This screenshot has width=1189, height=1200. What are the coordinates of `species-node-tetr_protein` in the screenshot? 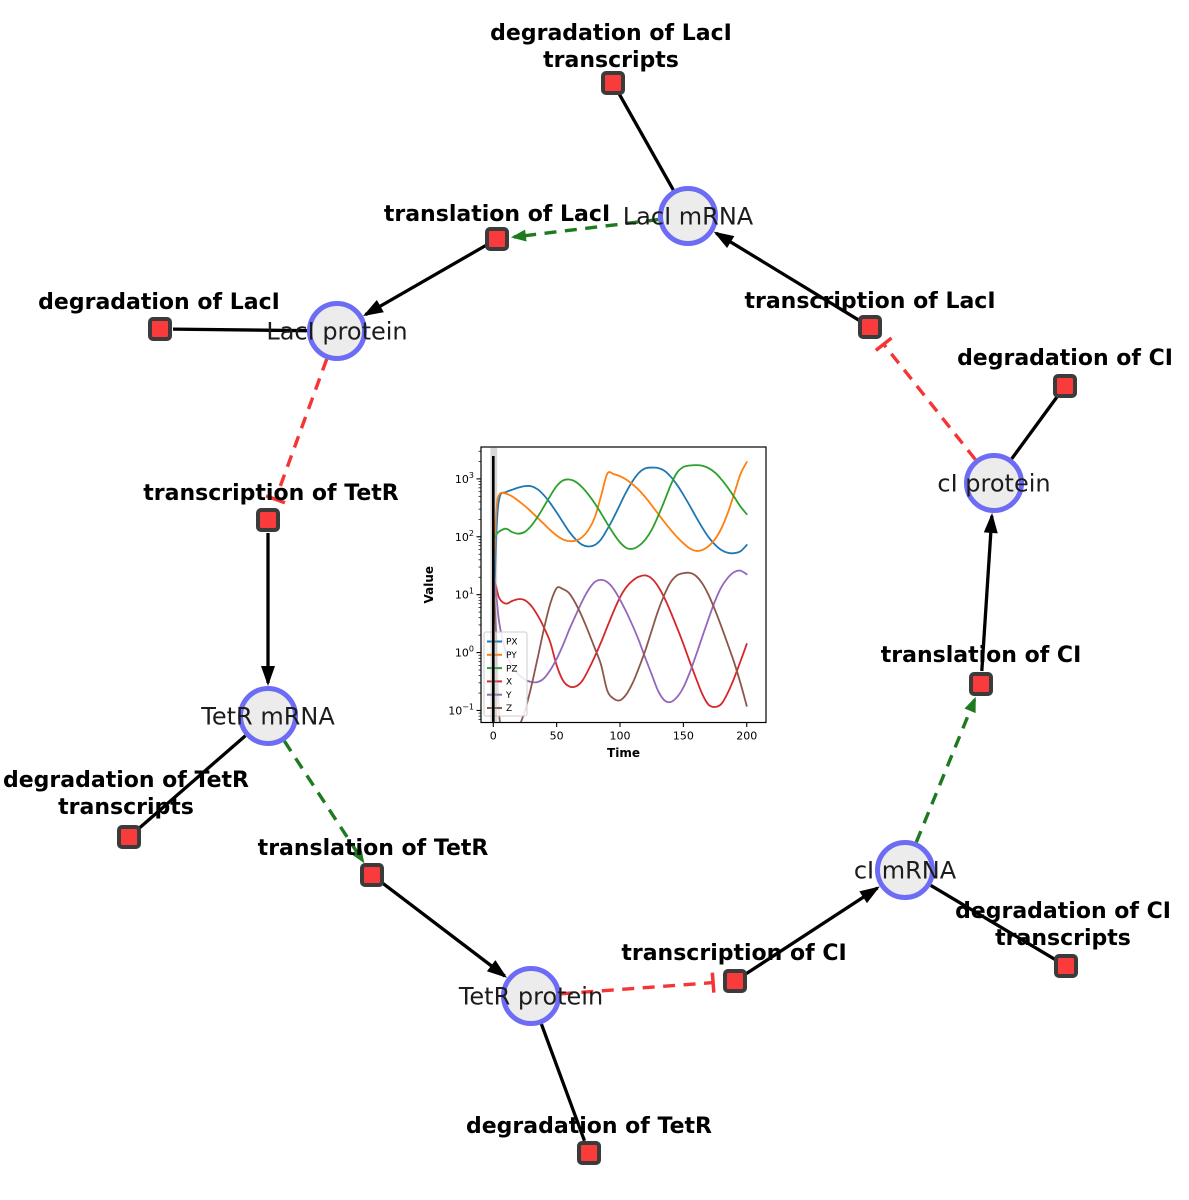 It's located at (531, 996).